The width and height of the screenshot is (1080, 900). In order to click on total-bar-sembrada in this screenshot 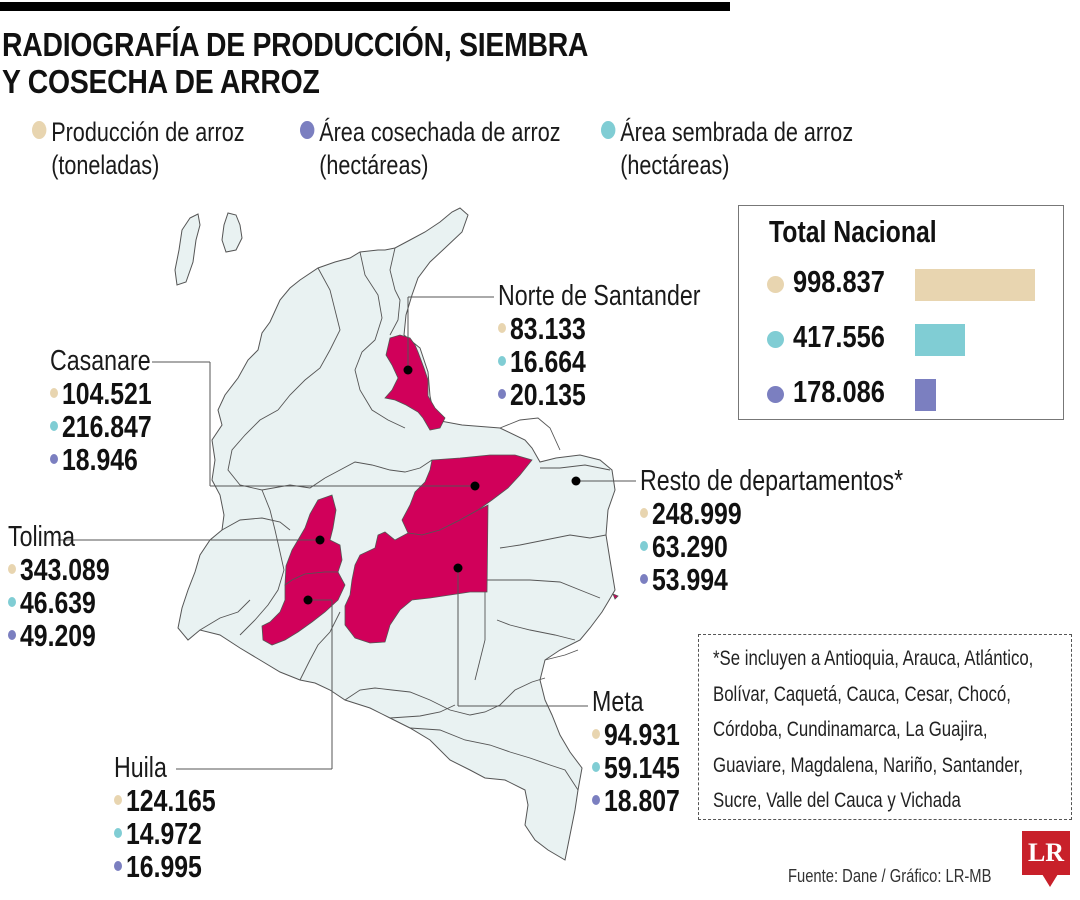, I will do `click(940, 340)`.